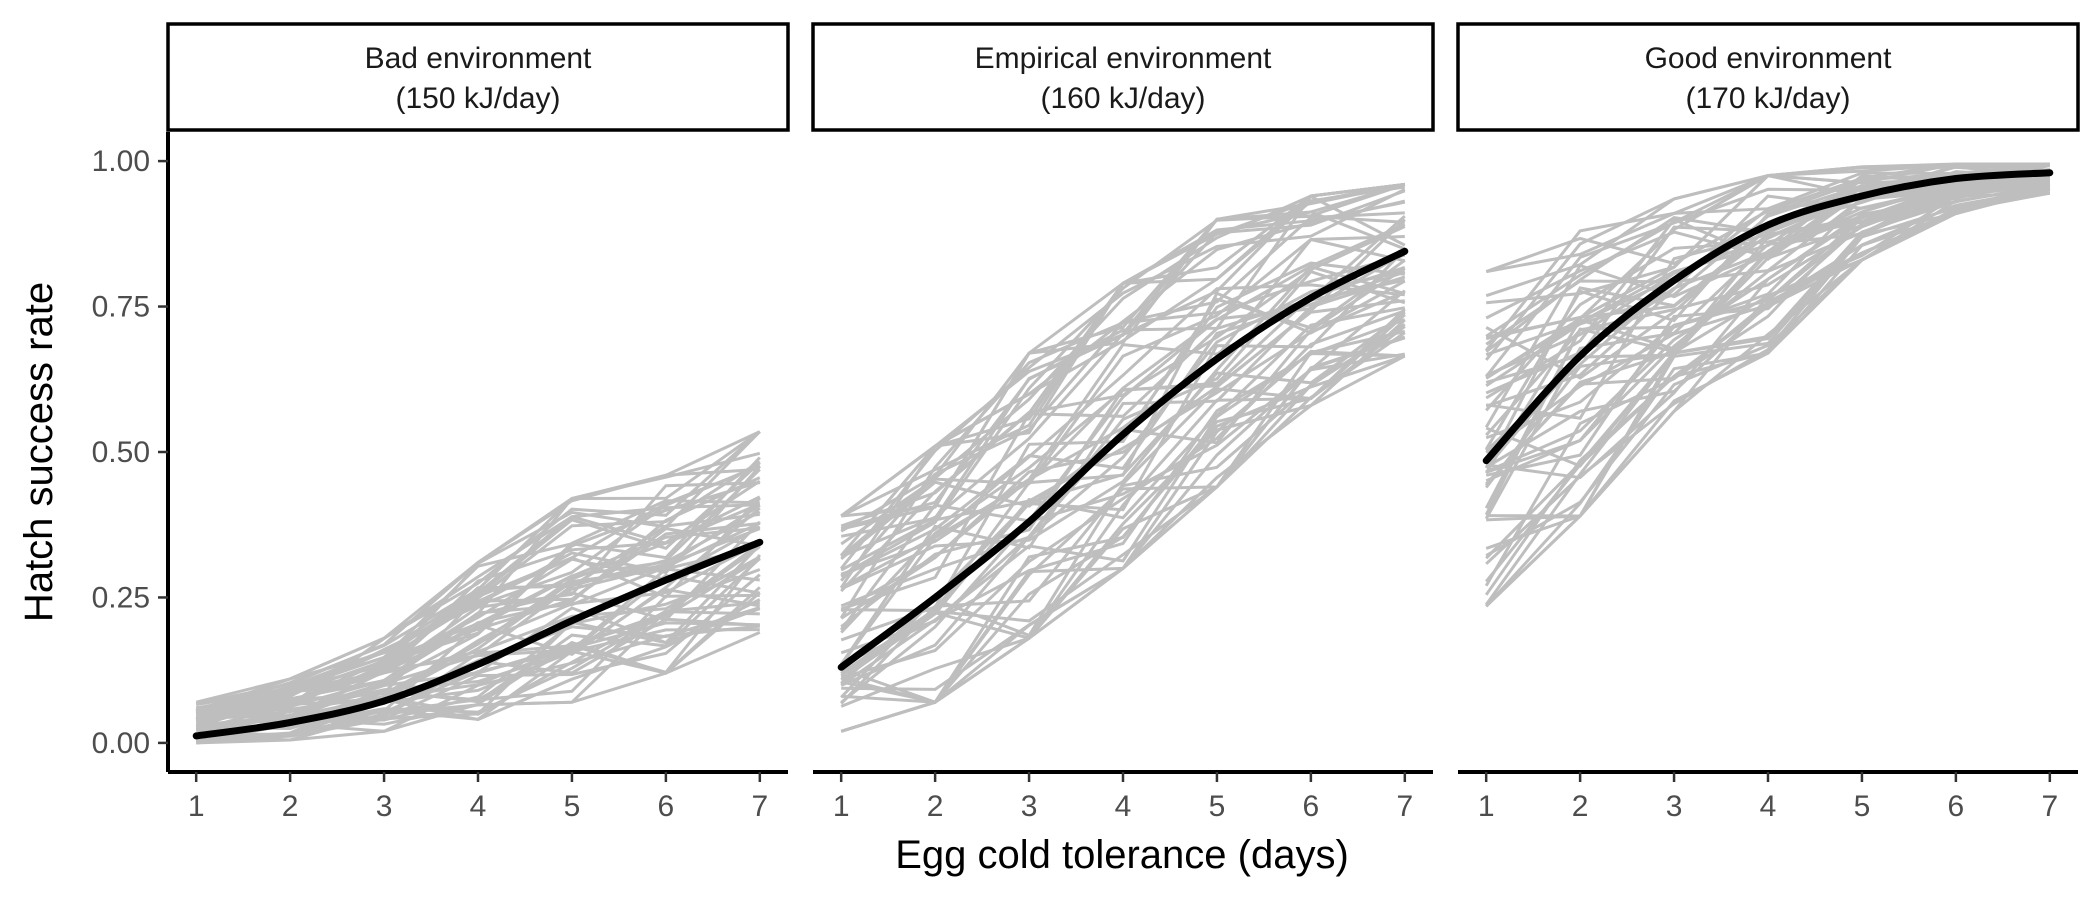 The width and height of the screenshot is (2100, 900). I want to click on y-tick-label: 0.50, so click(121, 452).